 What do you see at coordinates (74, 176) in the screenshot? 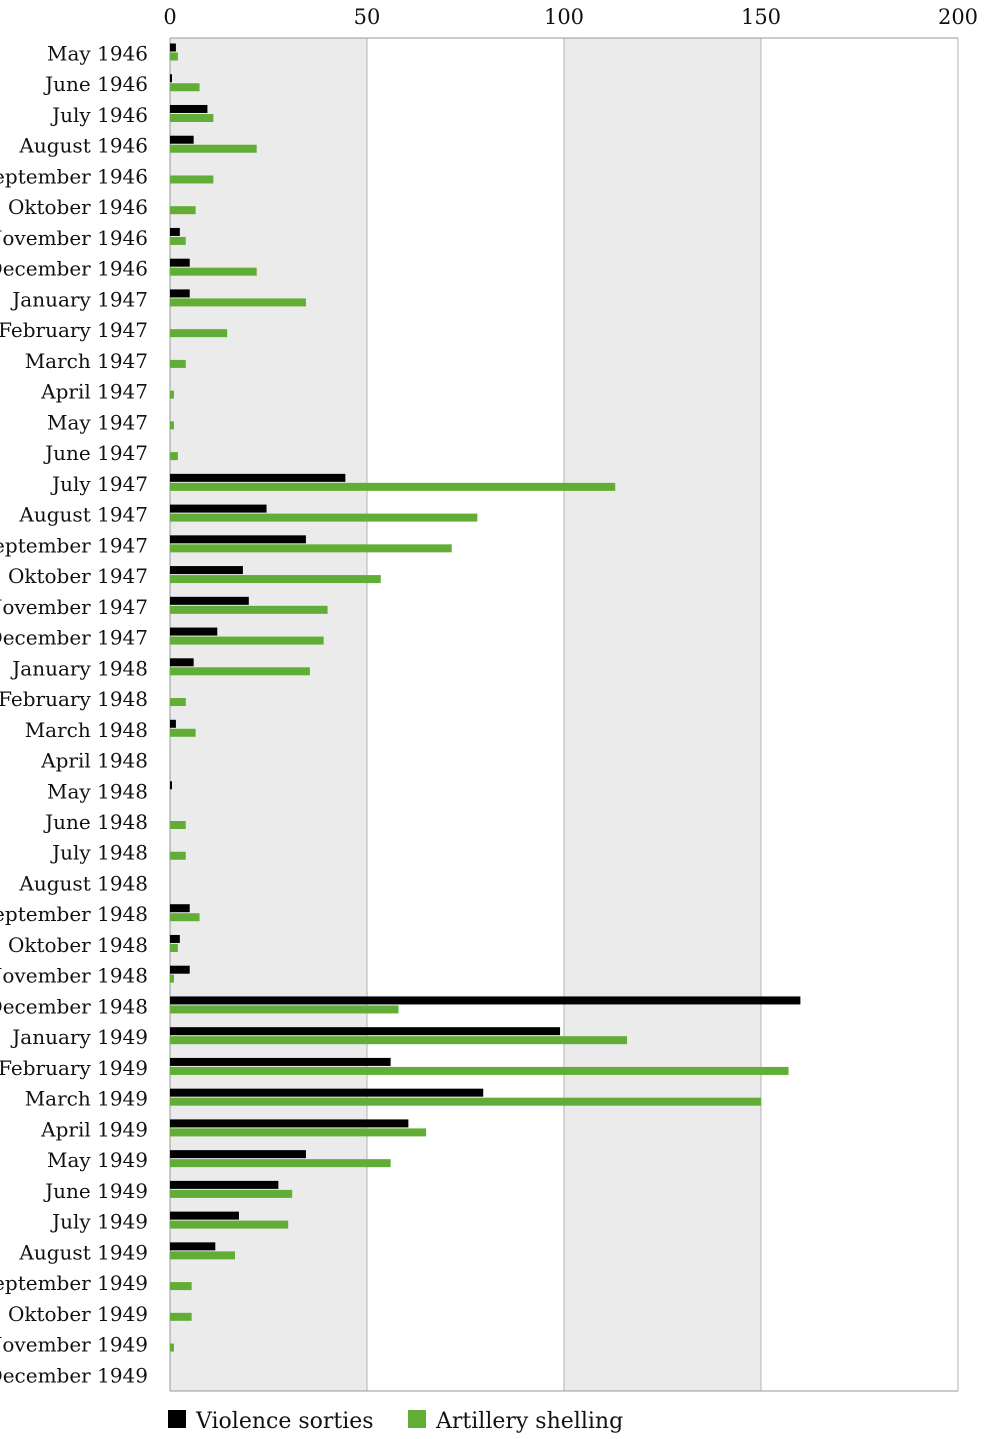
I see `category-label: September 1946` at bounding box center [74, 176].